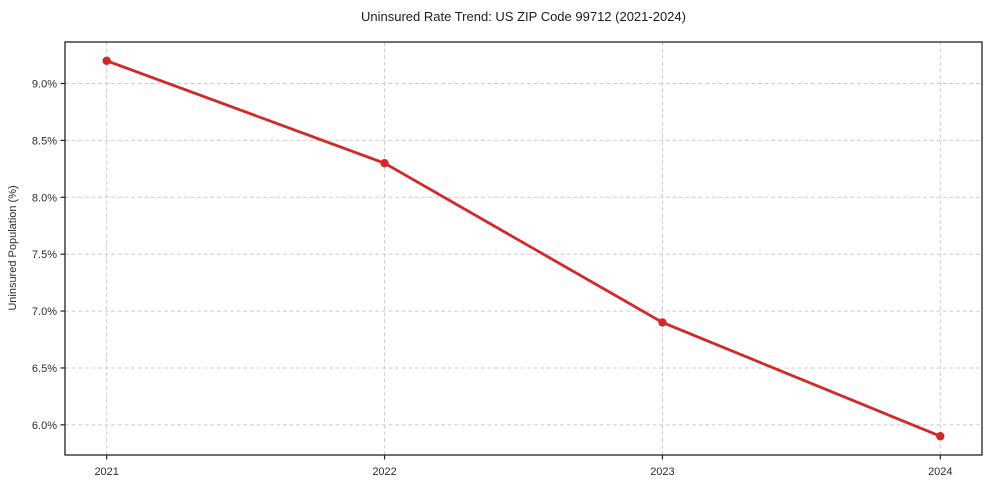 The image size is (989, 490). Describe the element at coordinates (44, 141) in the screenshot. I see `y-tick-label: 8.5%` at that location.